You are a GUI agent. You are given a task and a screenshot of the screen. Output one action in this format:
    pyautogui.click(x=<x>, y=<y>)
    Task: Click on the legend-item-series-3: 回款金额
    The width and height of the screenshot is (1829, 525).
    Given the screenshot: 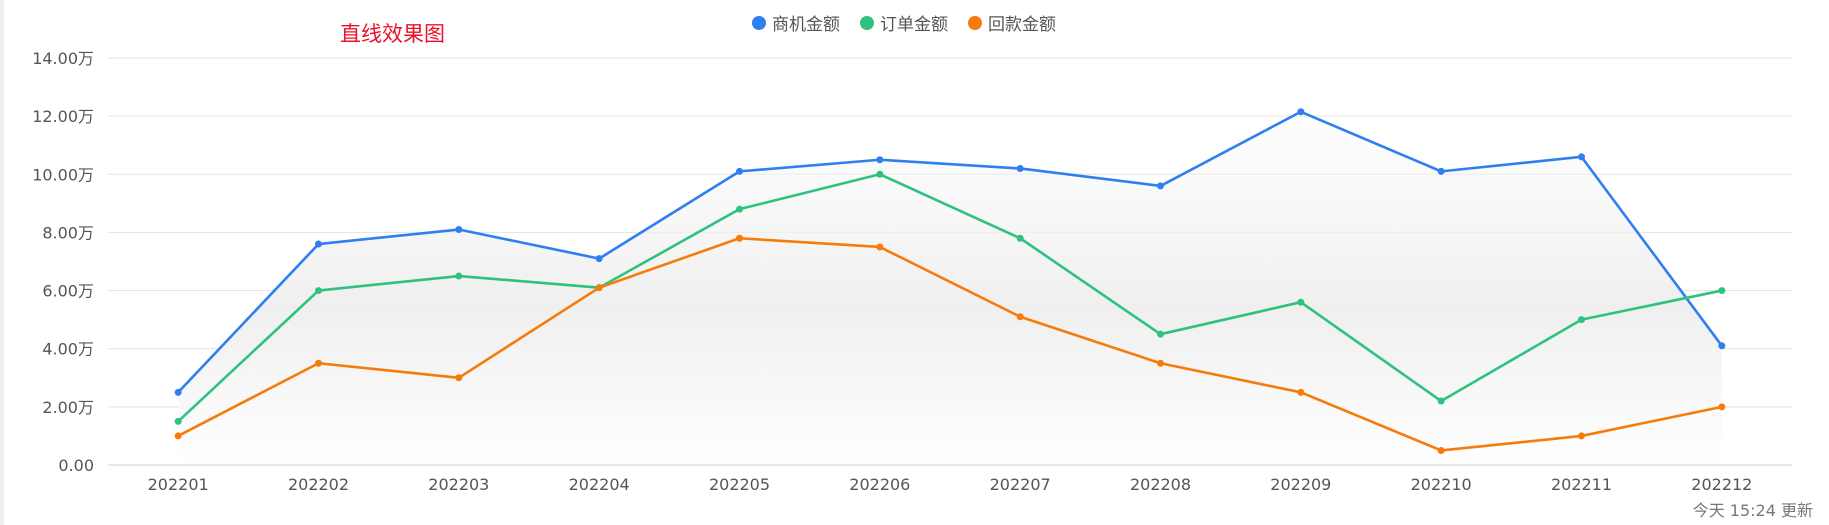 What is the action you would take?
    pyautogui.click(x=1012, y=22)
    